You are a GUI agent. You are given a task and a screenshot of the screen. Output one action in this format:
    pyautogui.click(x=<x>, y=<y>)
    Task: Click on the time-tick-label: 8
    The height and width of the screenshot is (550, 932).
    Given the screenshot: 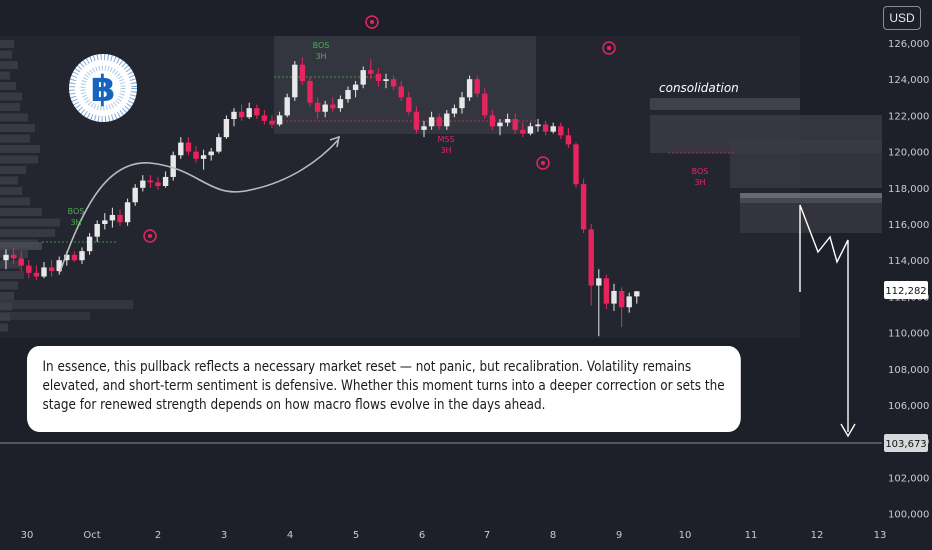 What is the action you would take?
    pyautogui.click(x=553, y=535)
    